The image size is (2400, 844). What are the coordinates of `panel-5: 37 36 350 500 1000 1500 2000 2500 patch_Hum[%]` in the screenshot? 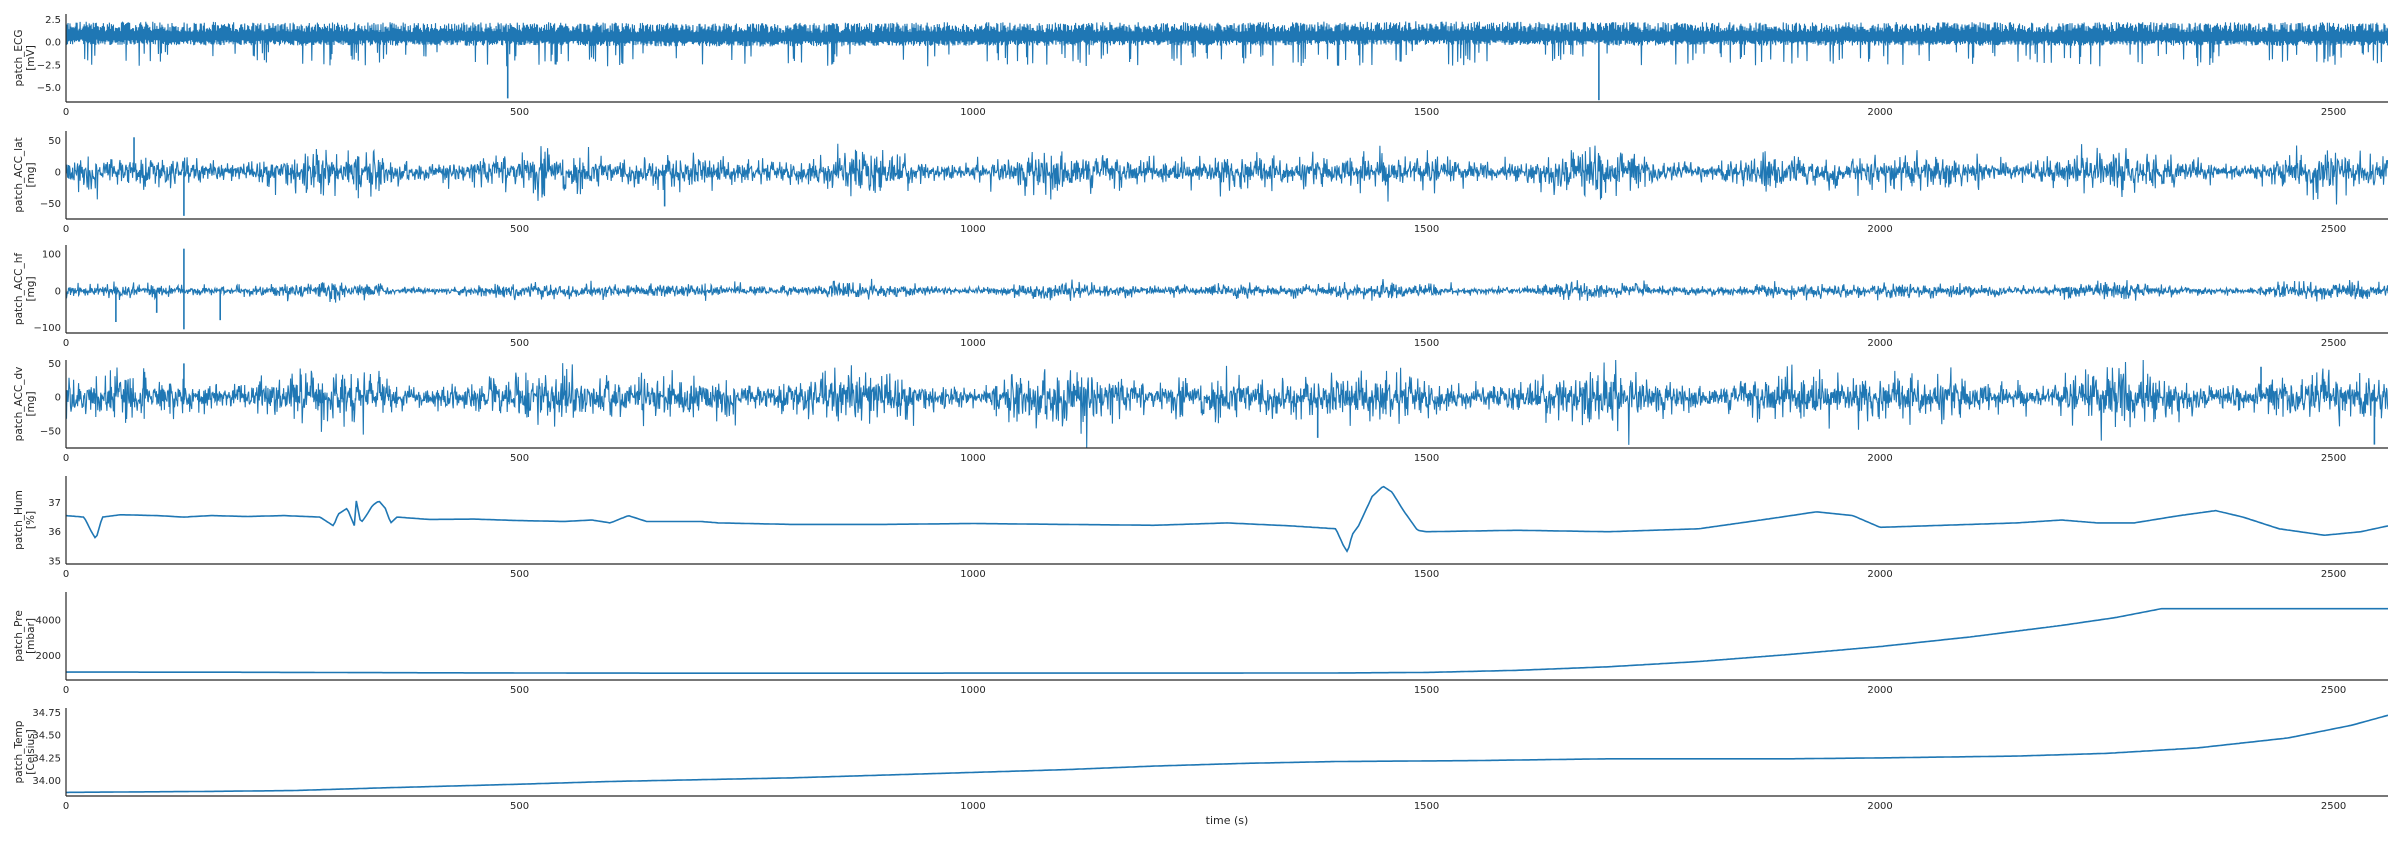 It's located at (1200, 528).